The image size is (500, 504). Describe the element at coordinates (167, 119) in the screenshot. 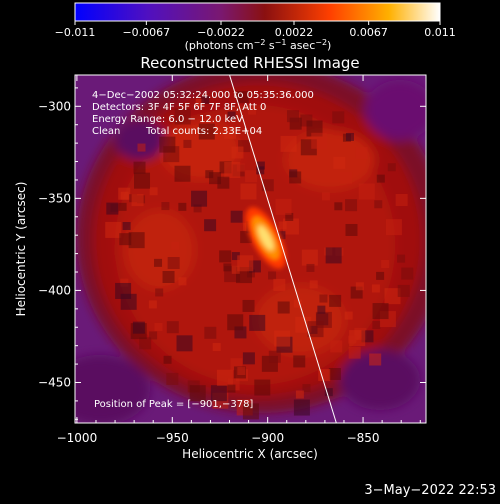

I see `annotation-energy-range: Energy Range: 6.0 − 12.0 keV` at that location.